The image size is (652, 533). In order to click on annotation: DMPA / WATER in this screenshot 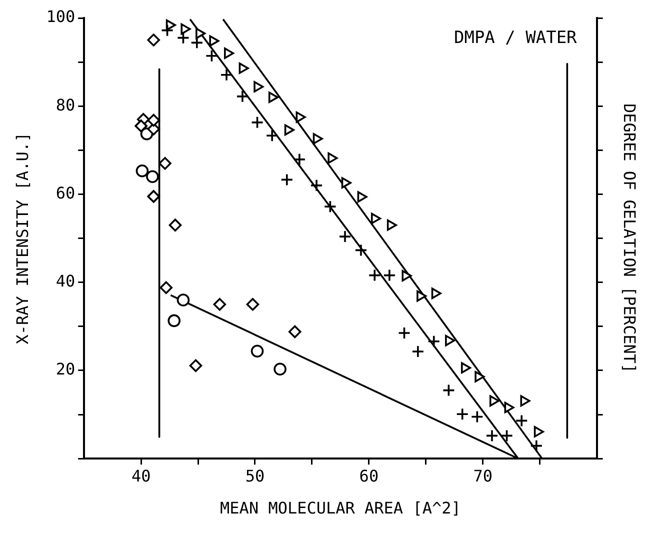, I will do `click(516, 38)`.